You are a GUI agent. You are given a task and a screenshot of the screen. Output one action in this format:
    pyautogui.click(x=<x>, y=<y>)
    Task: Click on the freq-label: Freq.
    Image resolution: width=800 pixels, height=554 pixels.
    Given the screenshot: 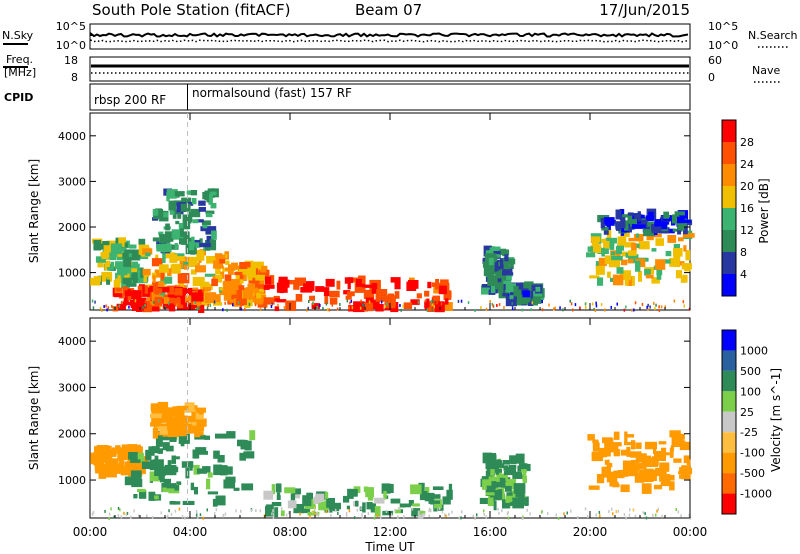 What is the action you would take?
    pyautogui.click(x=19, y=59)
    